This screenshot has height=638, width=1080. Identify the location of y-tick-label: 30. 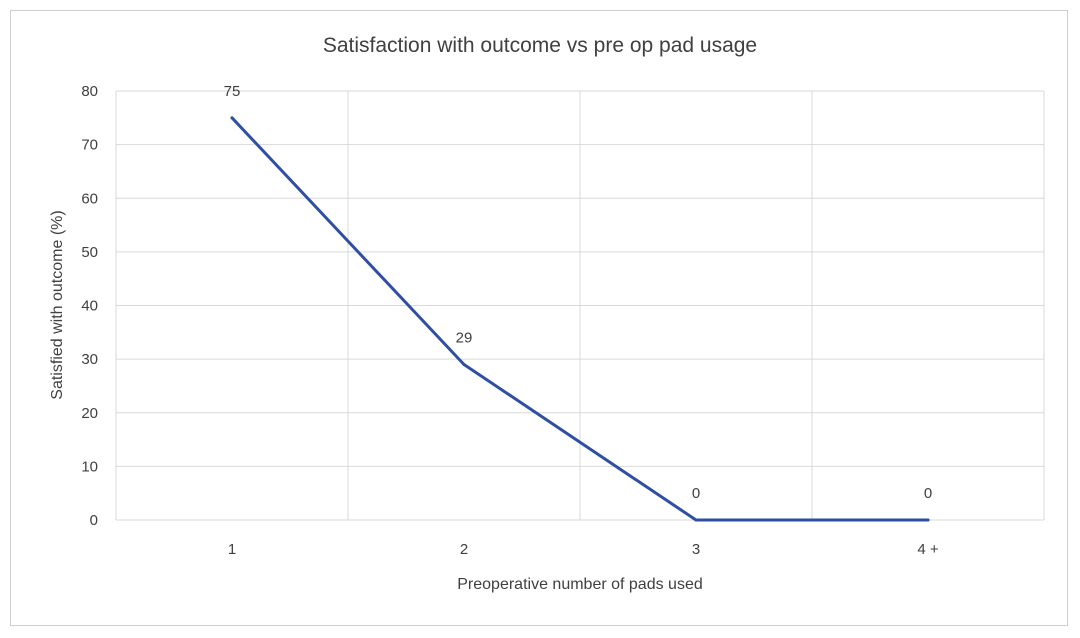
(89, 359).